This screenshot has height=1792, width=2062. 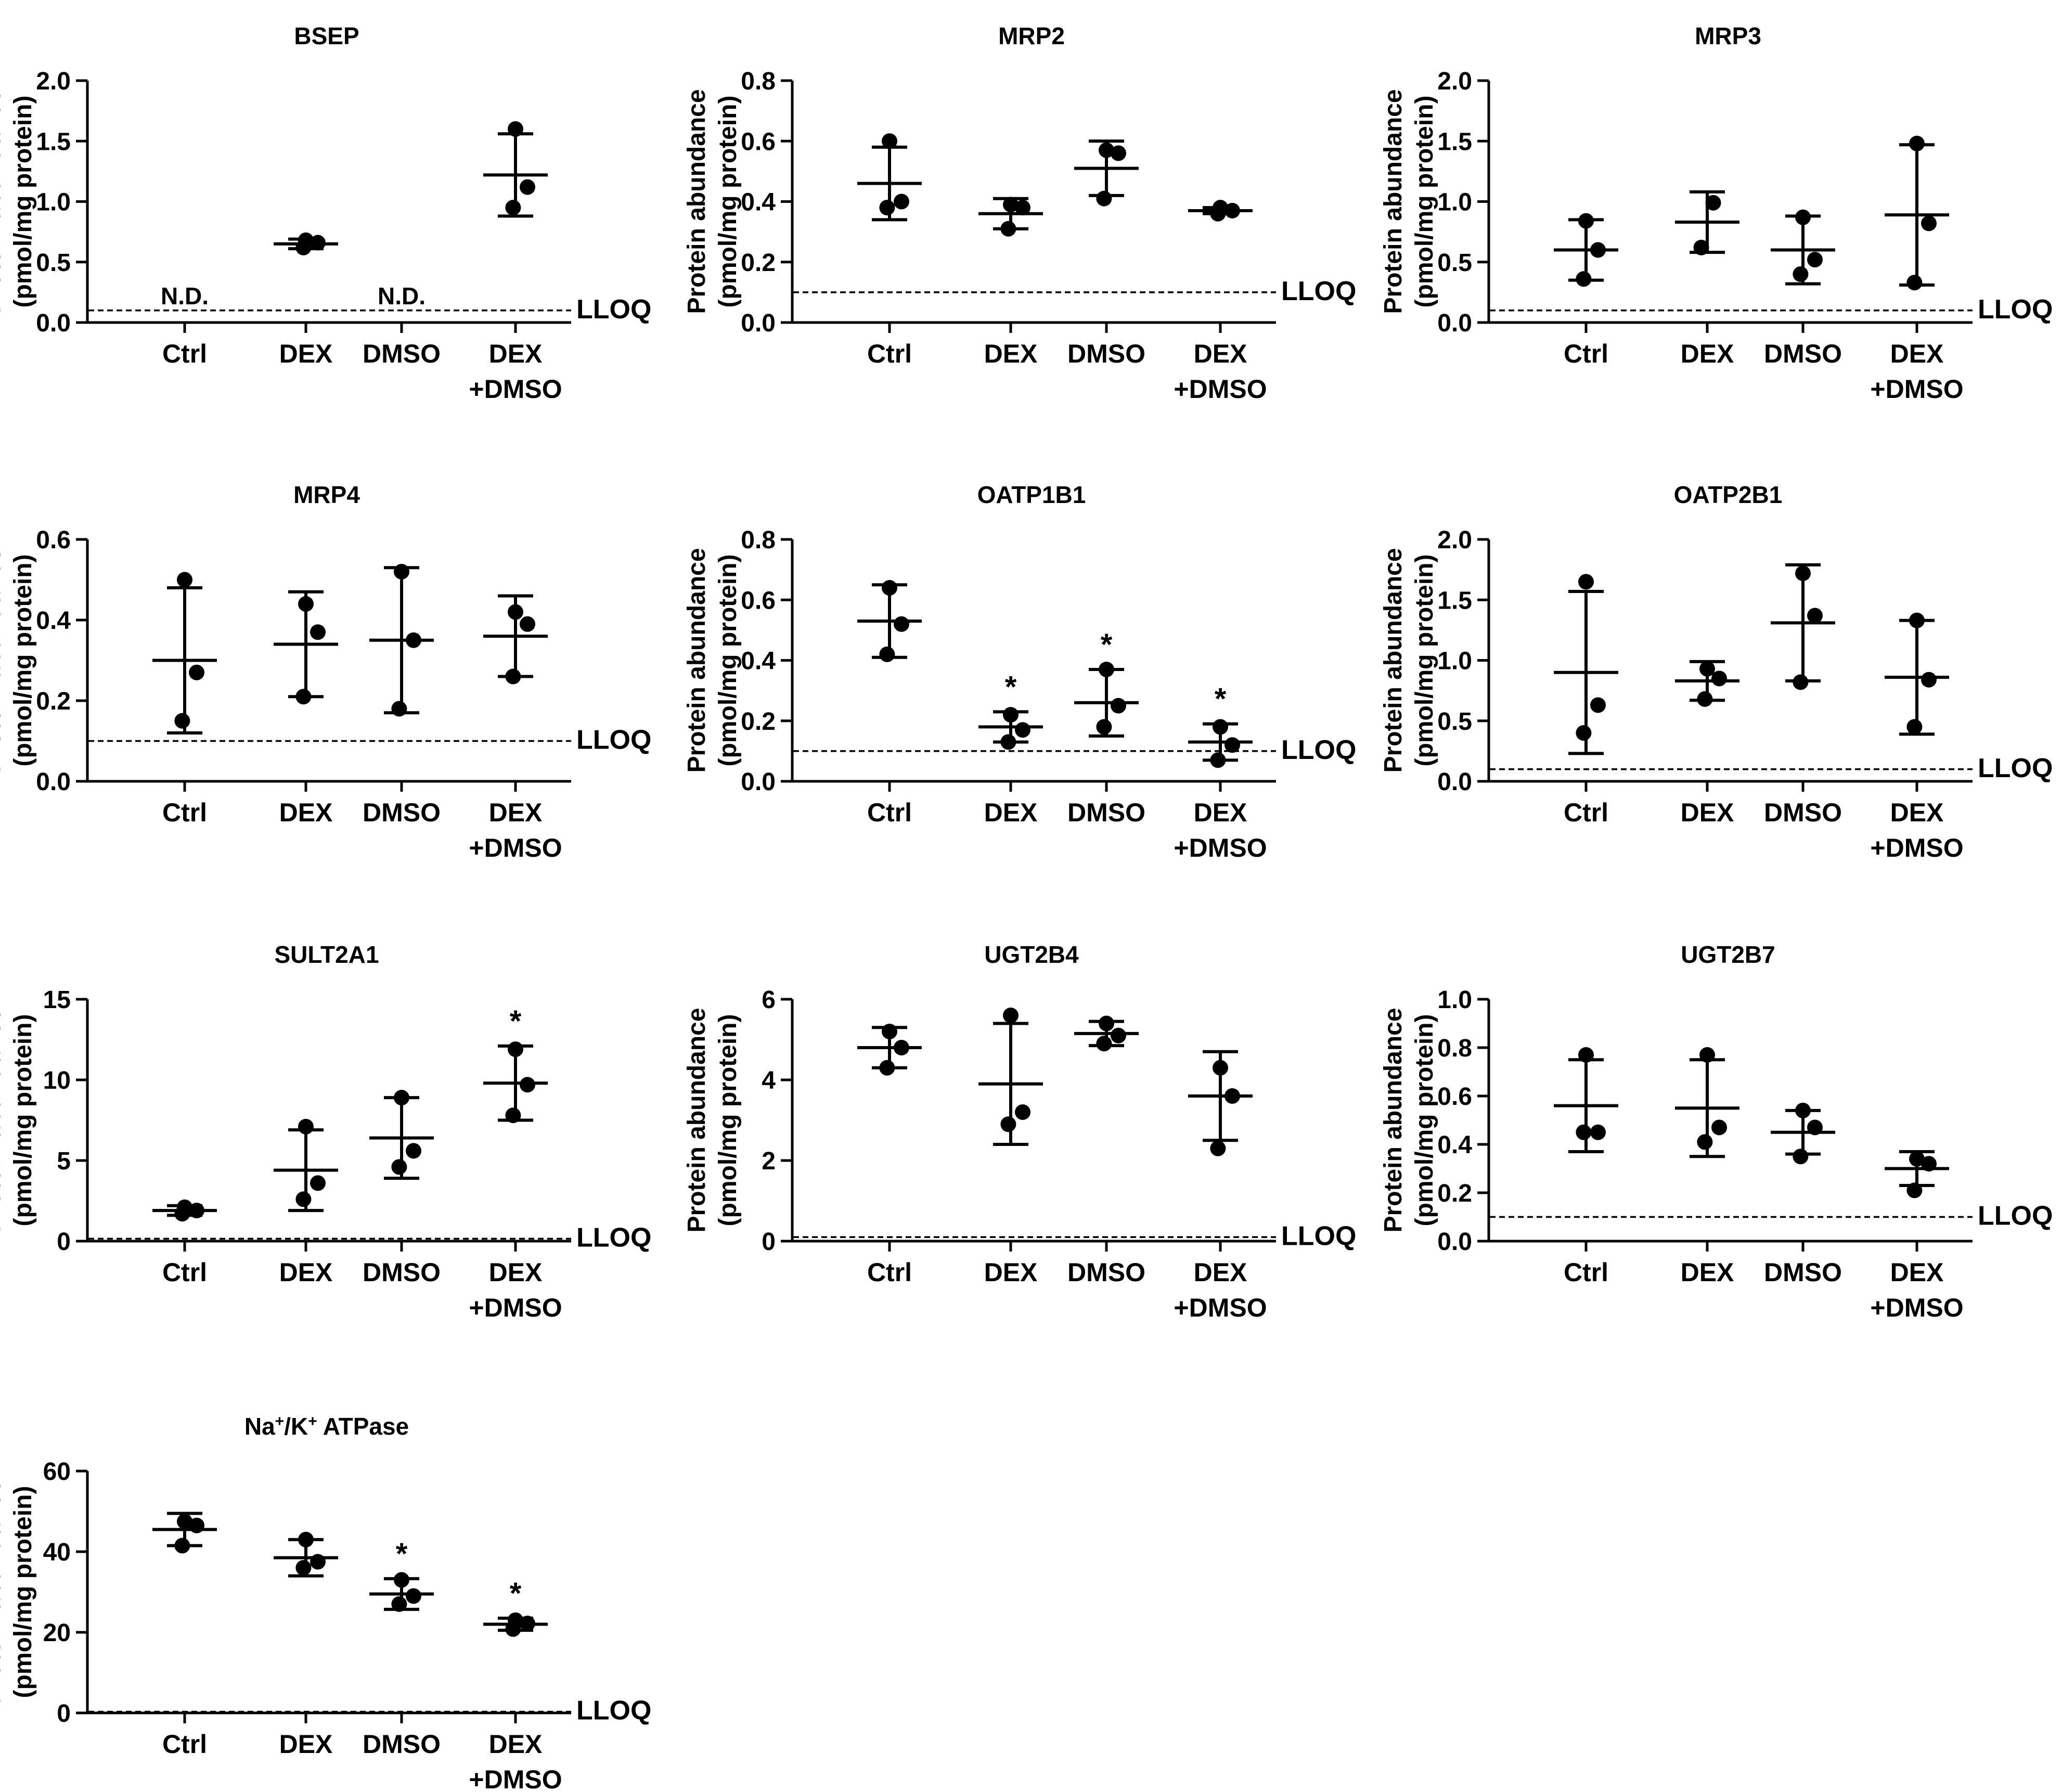 What do you see at coordinates (327, 1427) in the screenshot?
I see `chart-title: Na+/K+ ATPase` at bounding box center [327, 1427].